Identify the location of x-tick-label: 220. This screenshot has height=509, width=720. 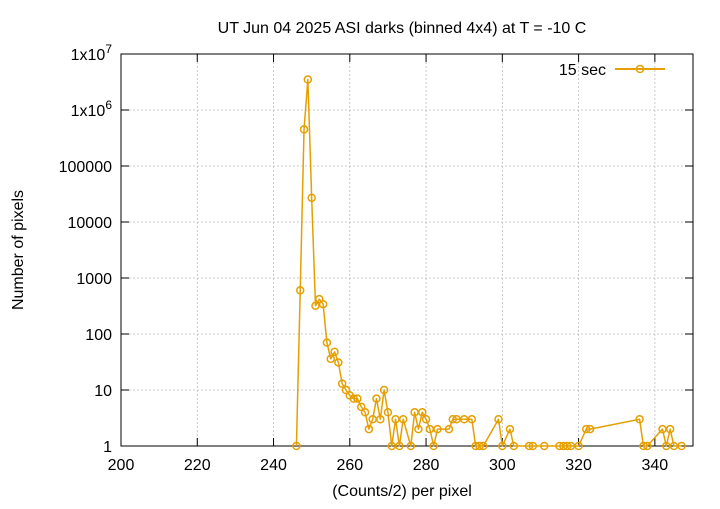
(197, 465).